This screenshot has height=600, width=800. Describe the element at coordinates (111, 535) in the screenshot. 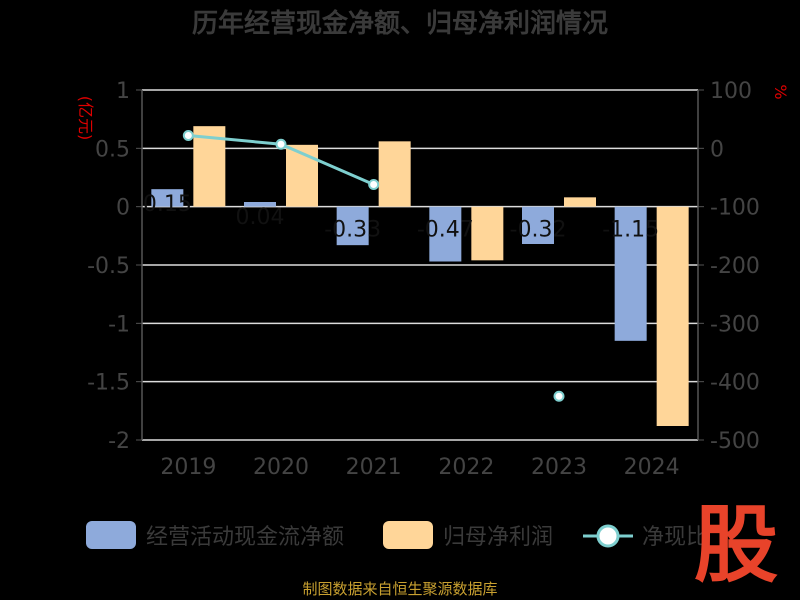

I see `legend-swatch-cashflow` at that location.